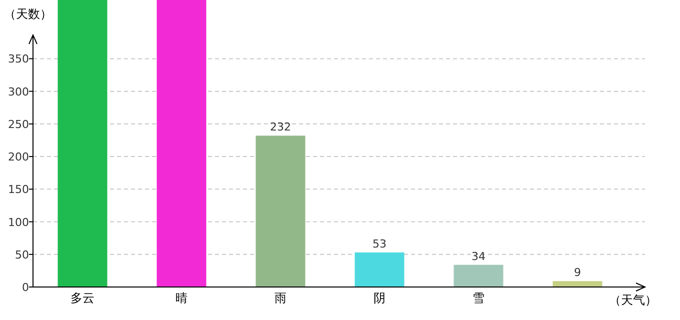  What do you see at coordinates (380, 298) in the screenshot?
I see `x-tick-label: 阴` at bounding box center [380, 298].